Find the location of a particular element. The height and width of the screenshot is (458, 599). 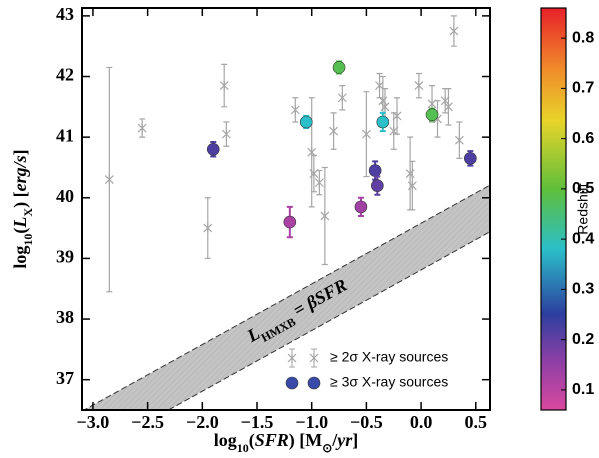

colorbar-tick-label: 0.2 is located at coordinates (583, 339).